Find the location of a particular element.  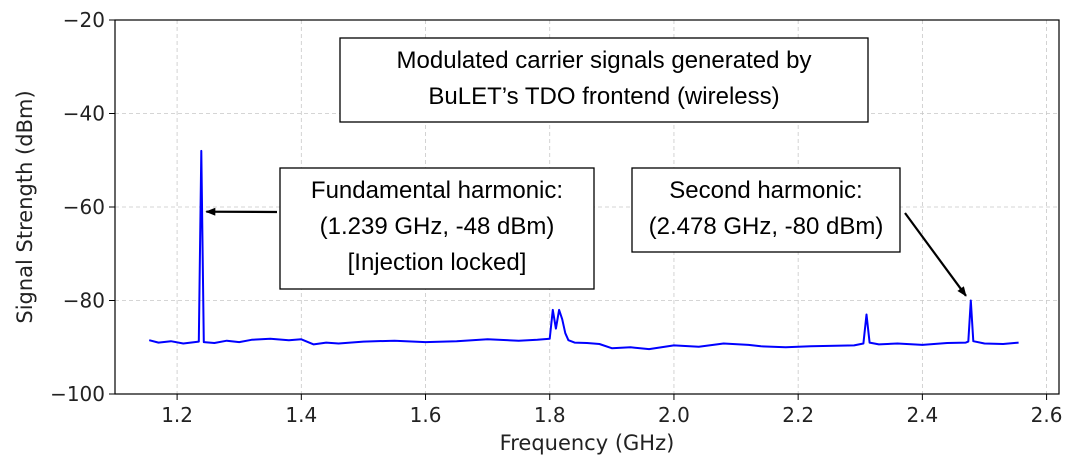

y-tick-label: −60 is located at coordinates (84, 207).